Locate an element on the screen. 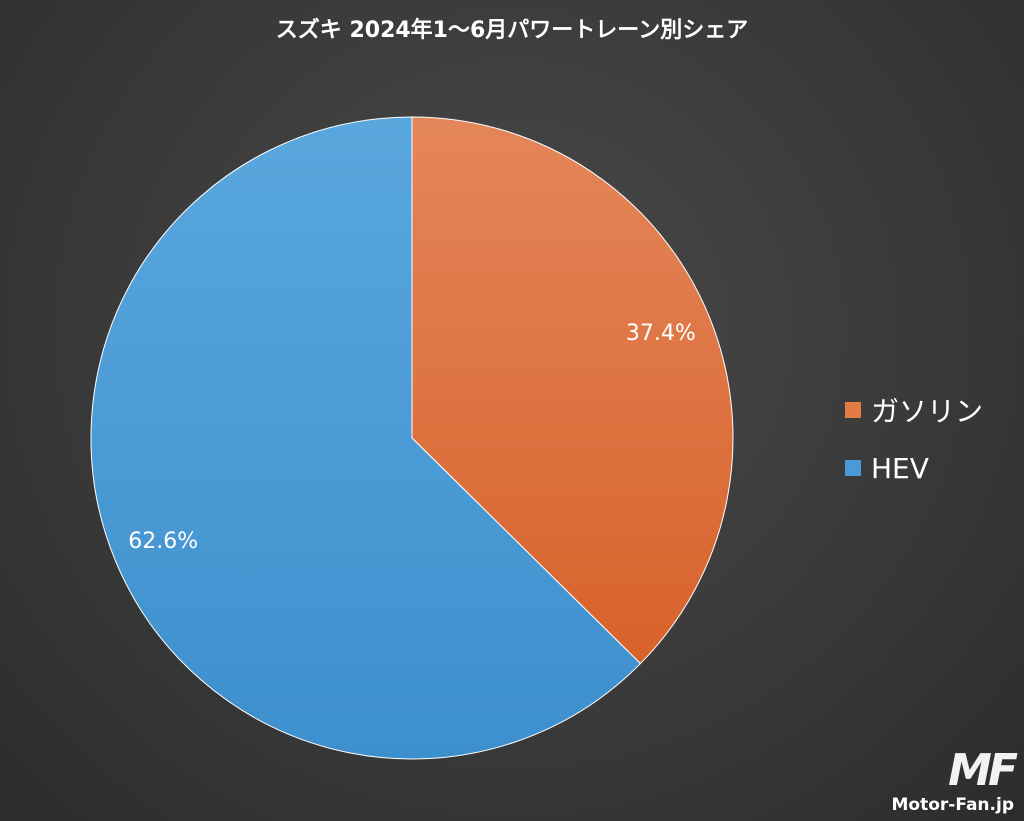 The width and height of the screenshot is (1024, 821). chart-title: スズキ 2024年1〜6月パワートレーン別シェア is located at coordinates (512, 30).